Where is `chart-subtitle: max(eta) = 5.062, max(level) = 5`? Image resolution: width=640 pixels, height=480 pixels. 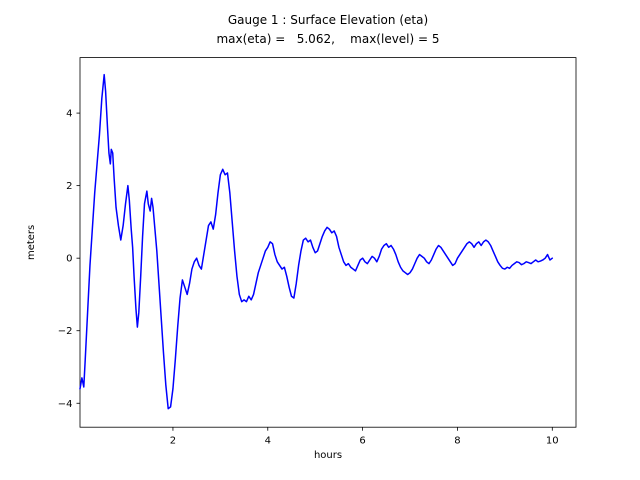
chart-subtitle: max(eta) = 5.062, max(level) = 5 is located at coordinates (327, 39).